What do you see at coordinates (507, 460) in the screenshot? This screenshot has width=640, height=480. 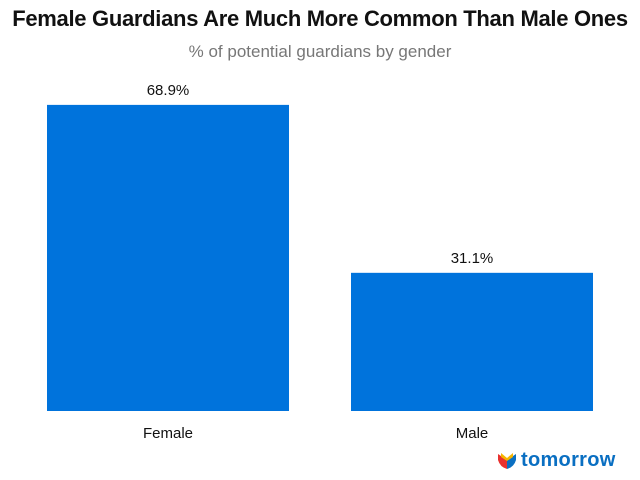 I see `tomorrow-logo-icon` at bounding box center [507, 460].